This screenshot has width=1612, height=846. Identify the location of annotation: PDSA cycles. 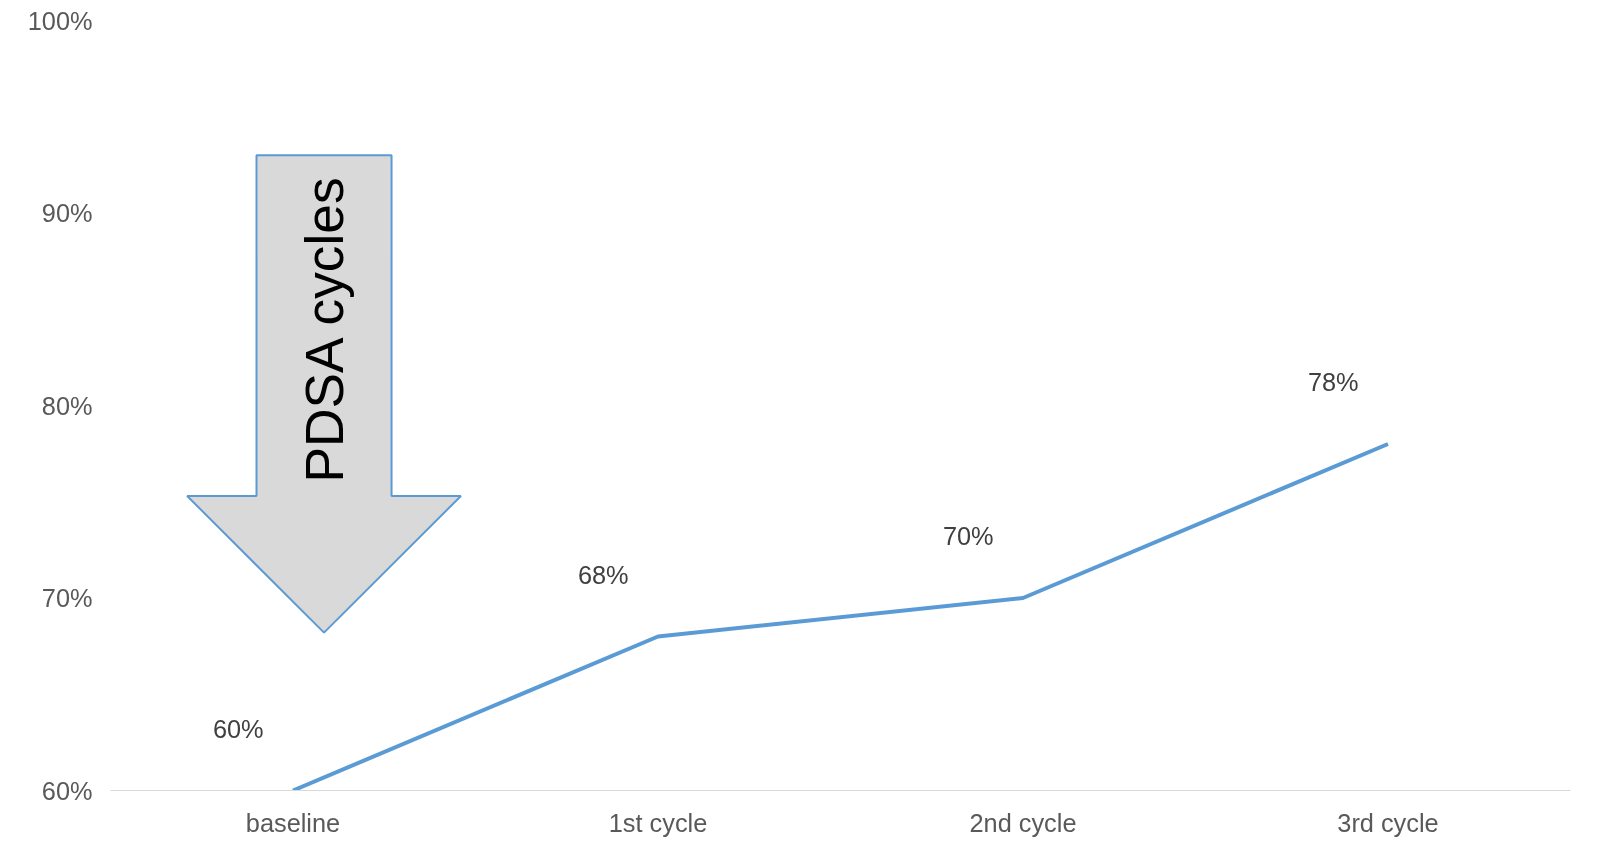
(324, 330).